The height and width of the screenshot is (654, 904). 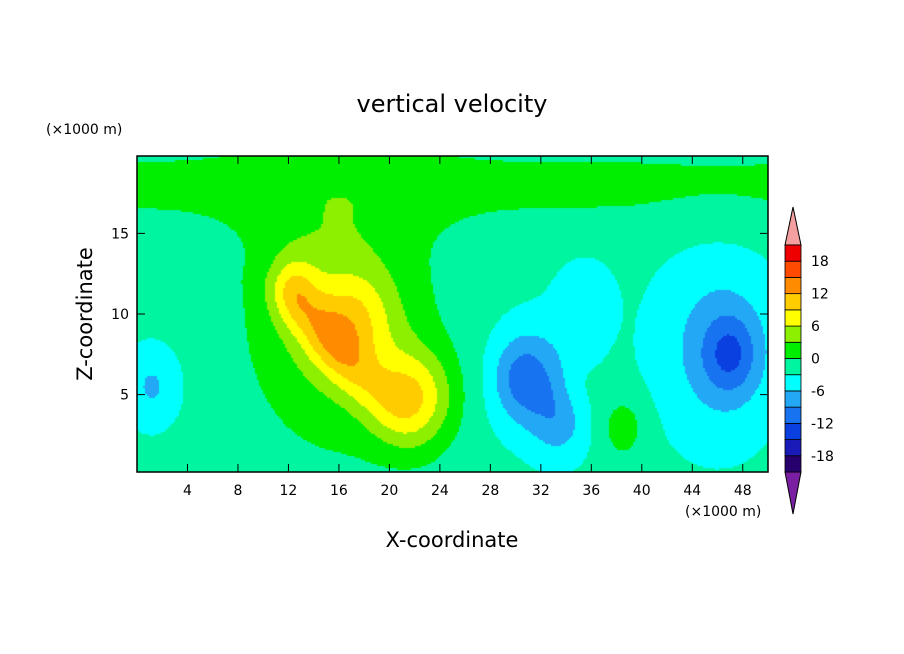 What do you see at coordinates (743, 491) in the screenshot?
I see `x-tick-label: 48` at bounding box center [743, 491].